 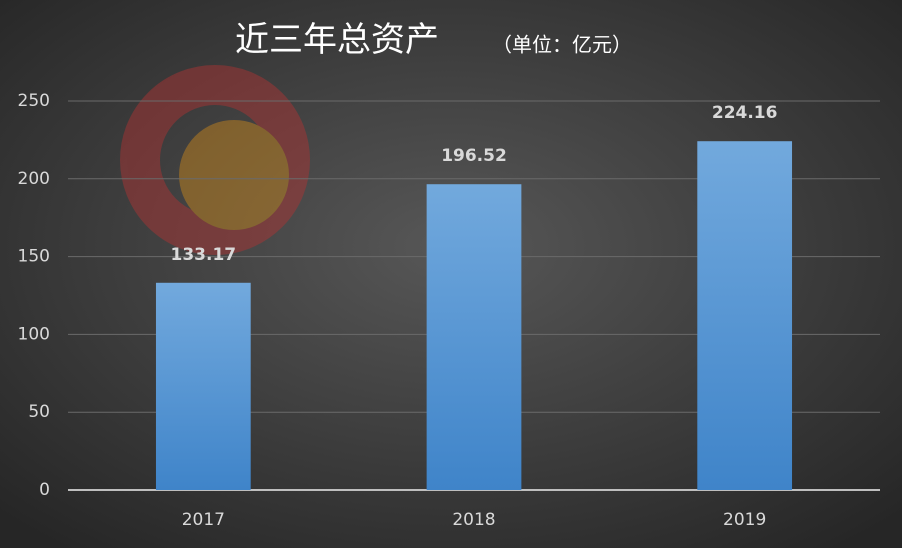 What do you see at coordinates (34, 101) in the screenshot?
I see `y-tick-label: 250` at bounding box center [34, 101].